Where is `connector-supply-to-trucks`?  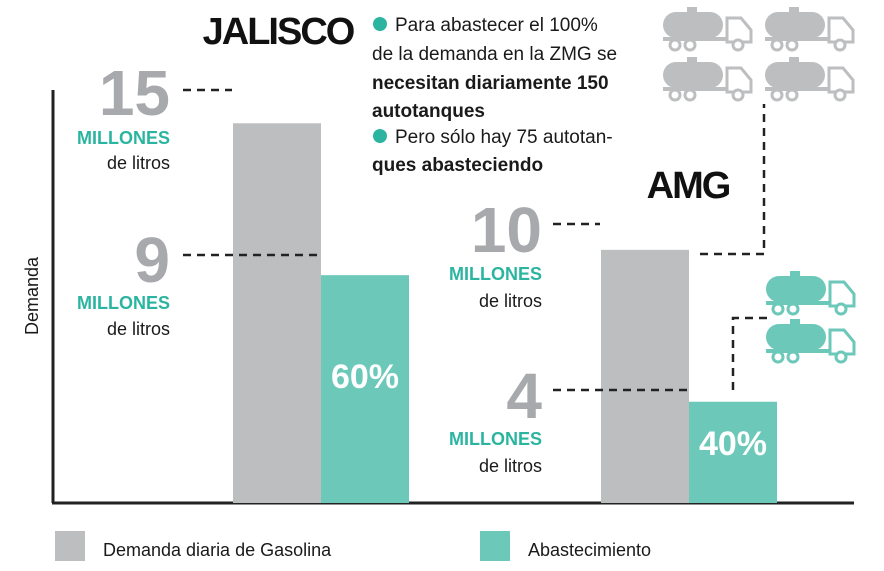
connector-supply-to-trucks is located at coordinates (749, 353).